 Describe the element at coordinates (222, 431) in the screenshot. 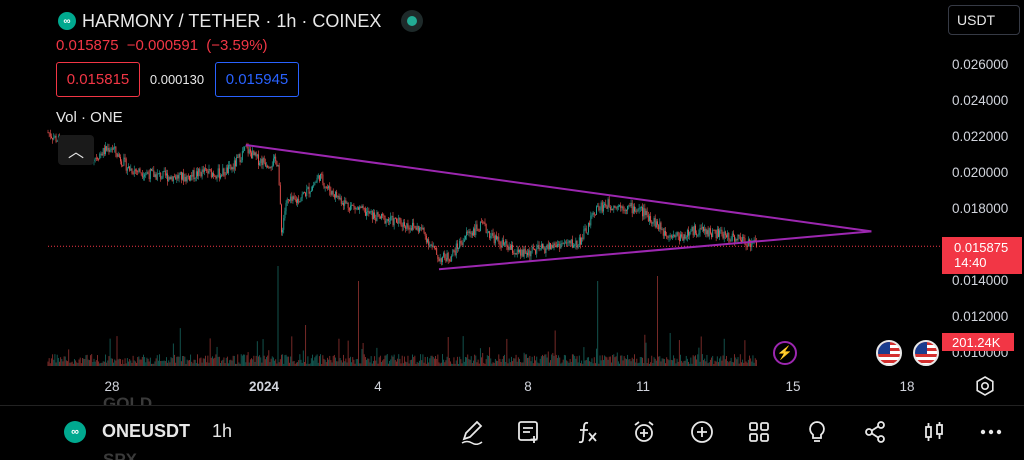

I see `timeframe-selector: 1h` at that location.